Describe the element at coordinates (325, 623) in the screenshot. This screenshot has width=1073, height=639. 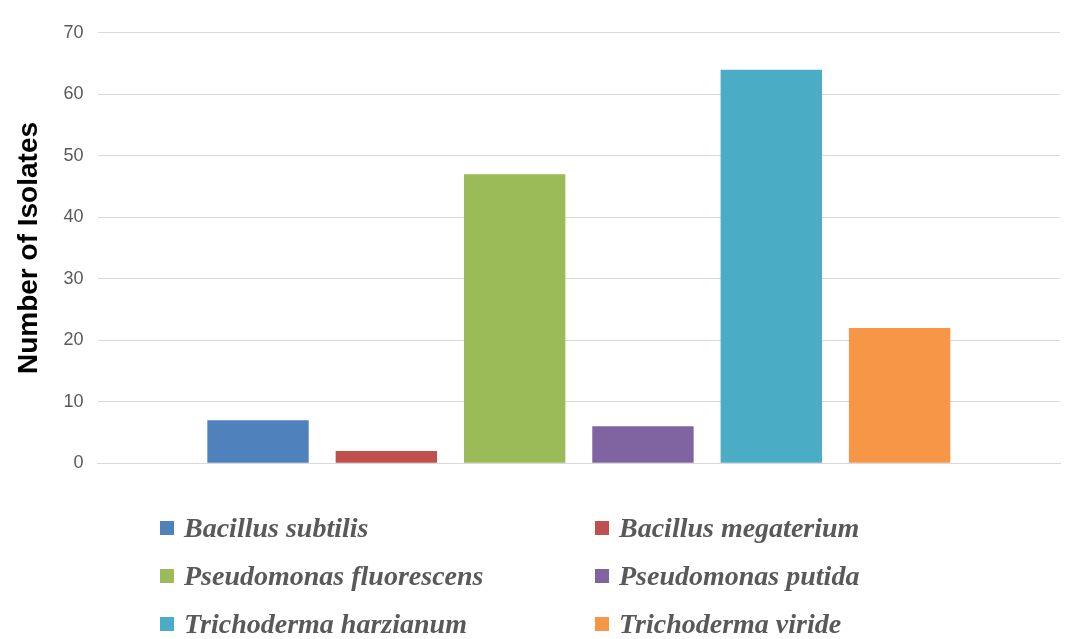
I see `legend-label: Trichoderma harzianum` at that location.